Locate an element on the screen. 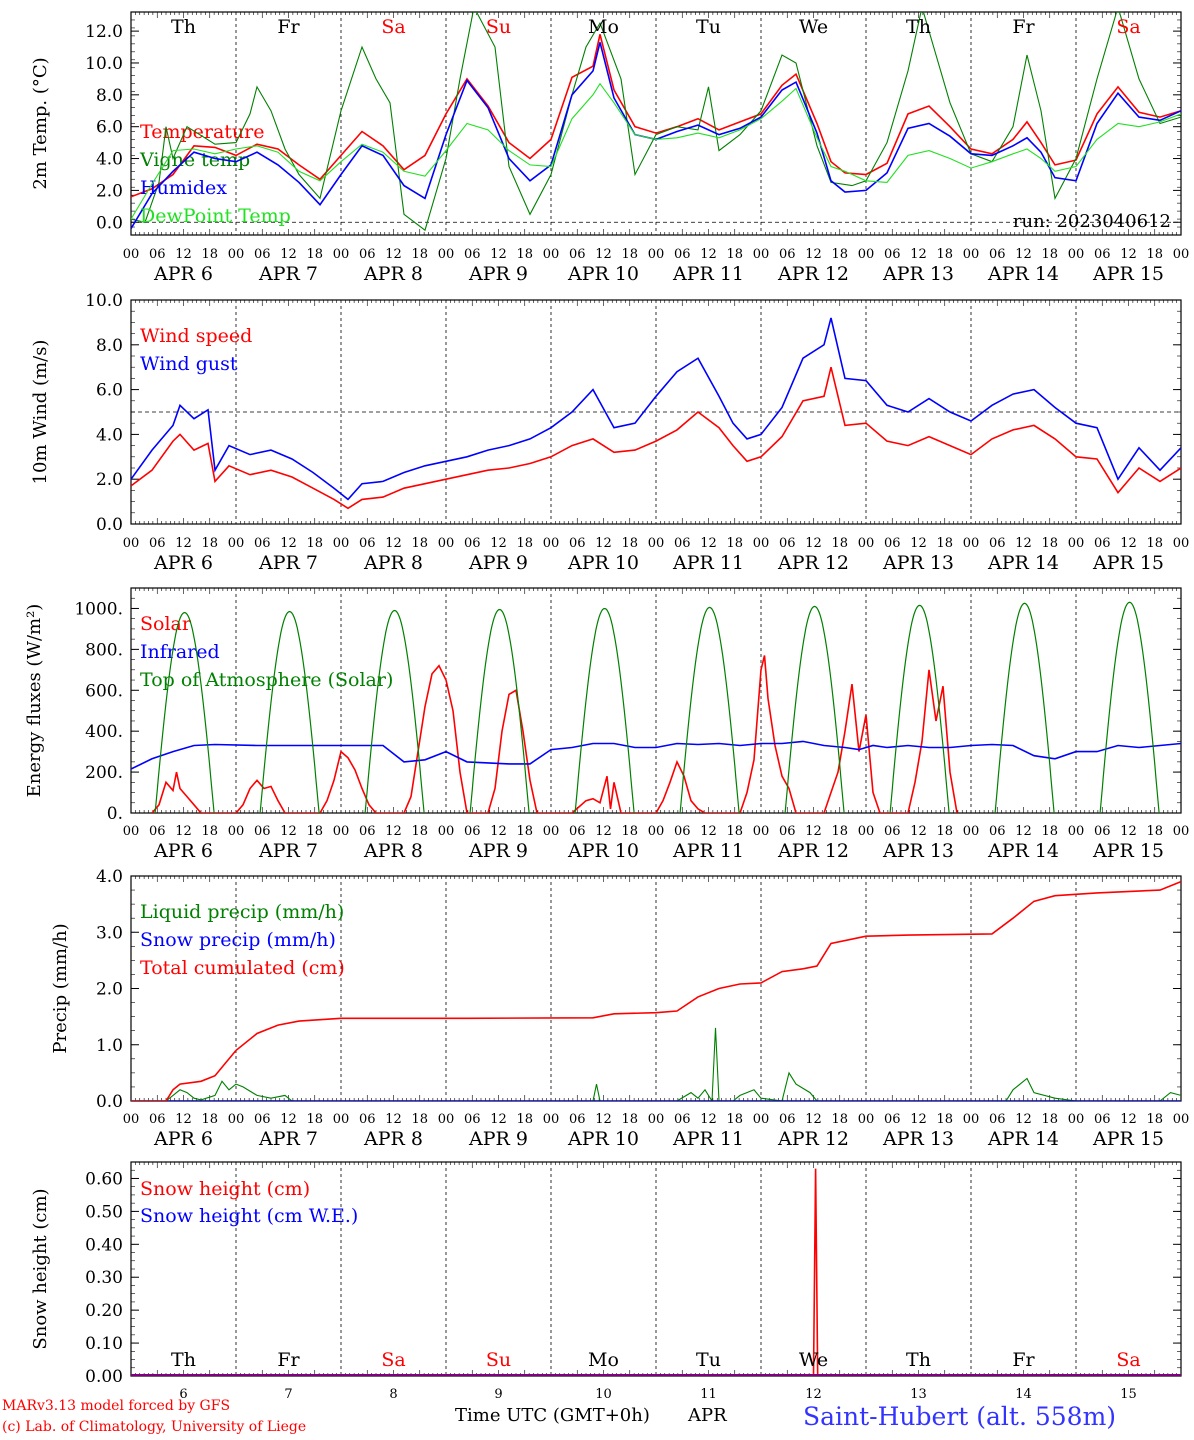 The width and height of the screenshot is (1194, 1440). weekday-label: Th is located at coordinates (918, 1360).